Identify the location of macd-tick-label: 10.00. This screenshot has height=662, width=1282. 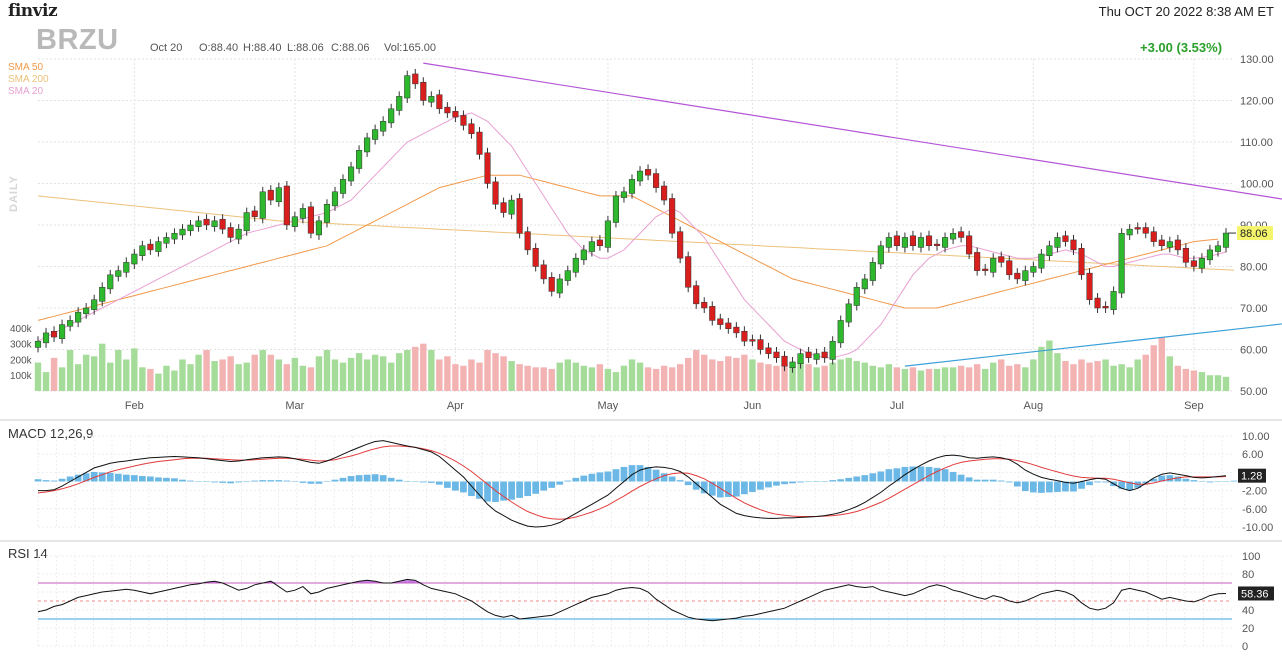
(1256, 437).